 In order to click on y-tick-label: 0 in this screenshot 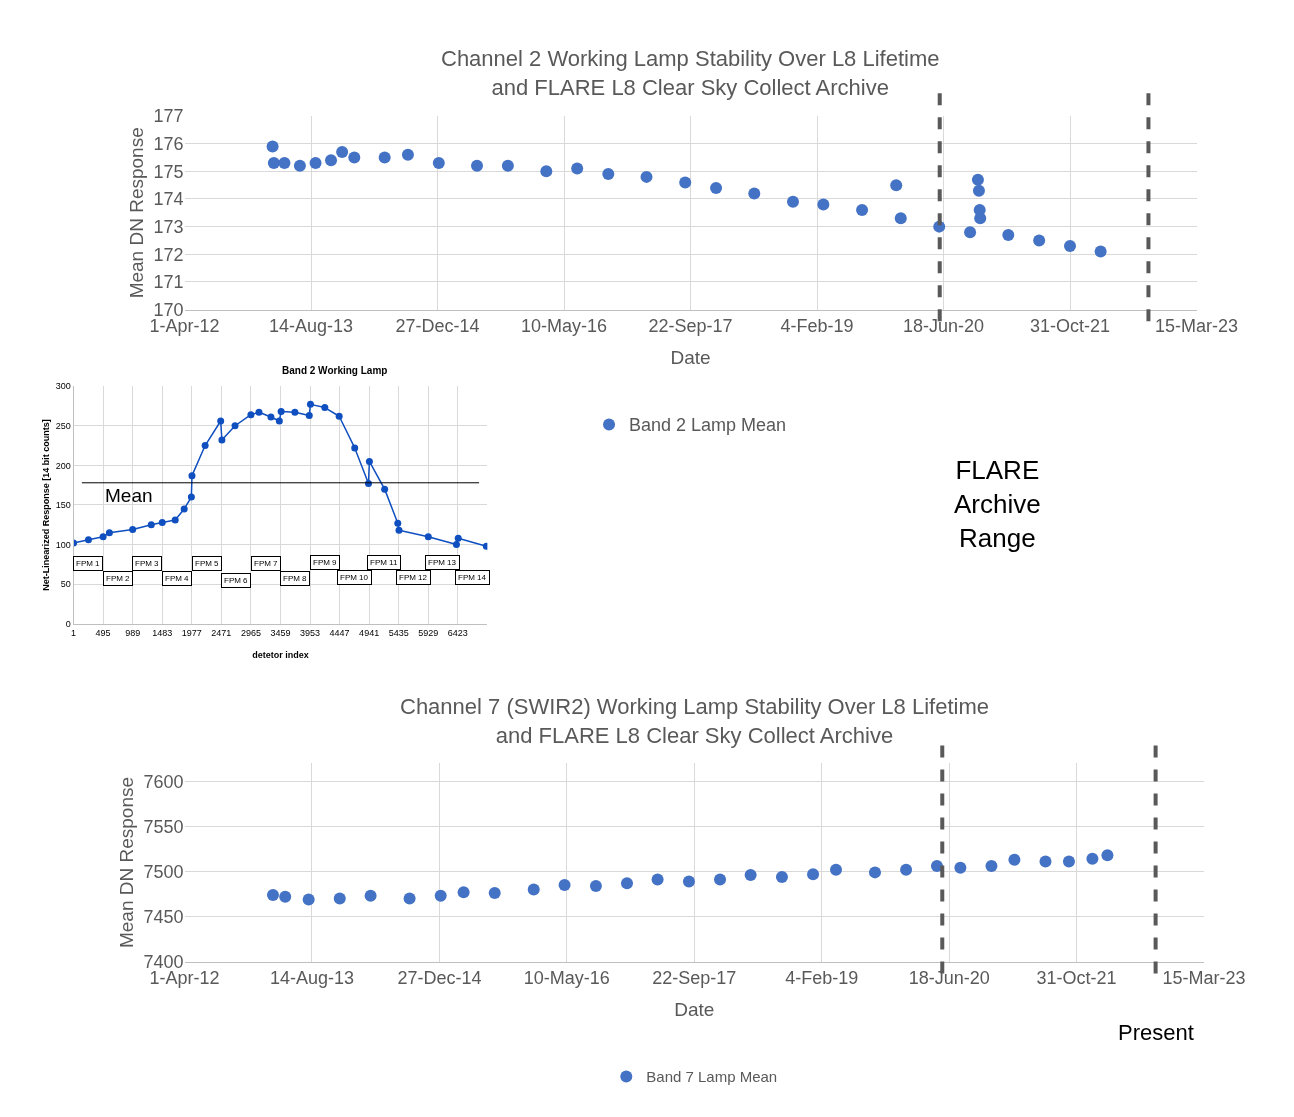, I will do `click(68, 623)`.